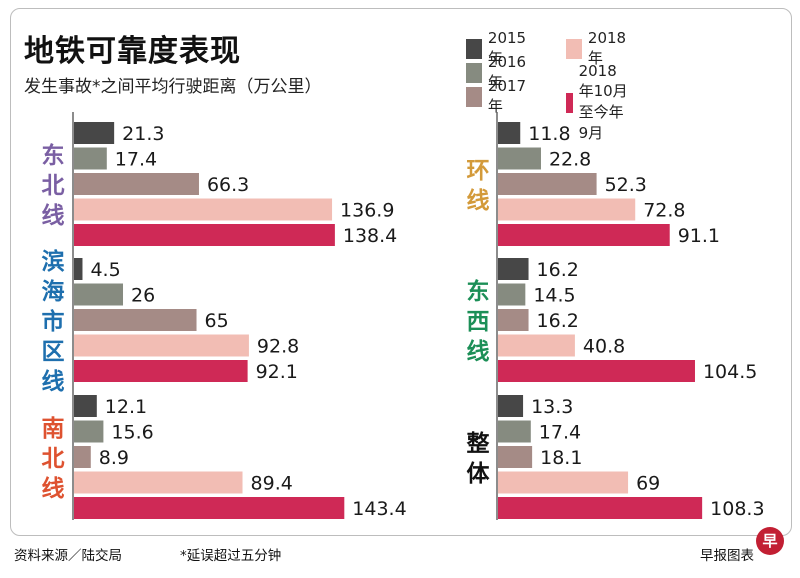 This screenshot has height=578, width=800. What do you see at coordinates (549, 134) in the screenshot?
I see `bar-value-label: 11.8` at bounding box center [549, 134].